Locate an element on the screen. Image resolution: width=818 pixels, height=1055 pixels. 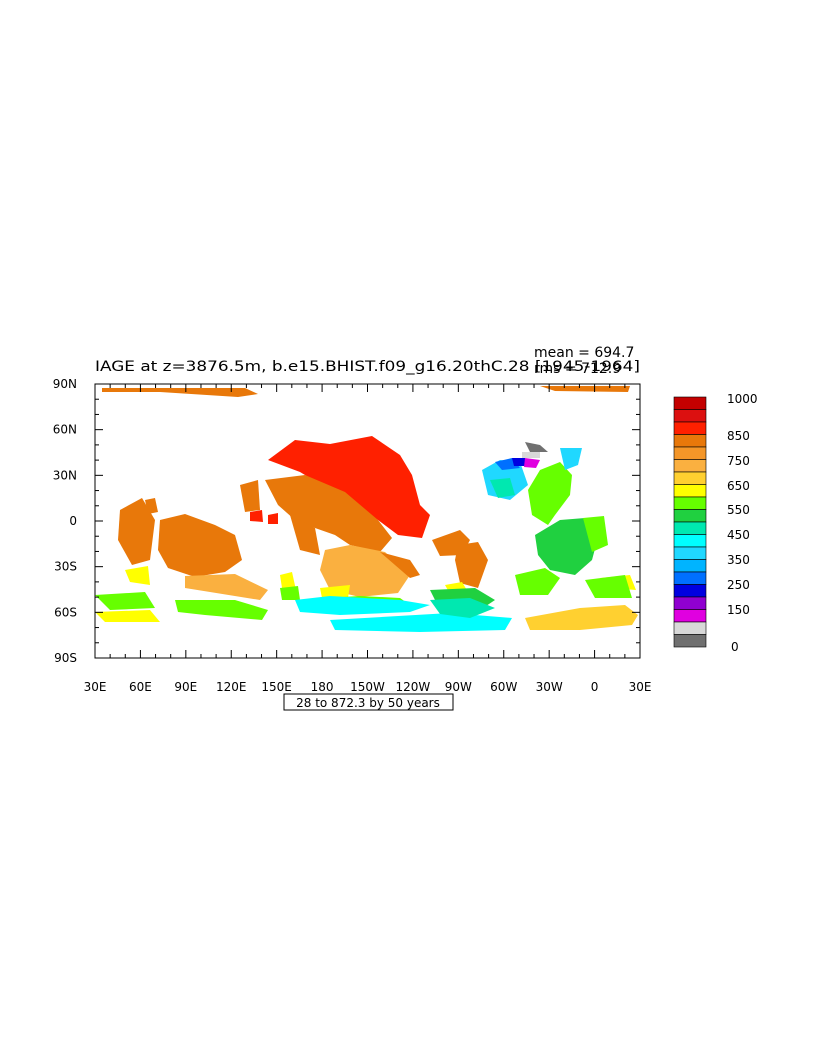
x-tick-label: 60E is located at coordinates (140, 687).